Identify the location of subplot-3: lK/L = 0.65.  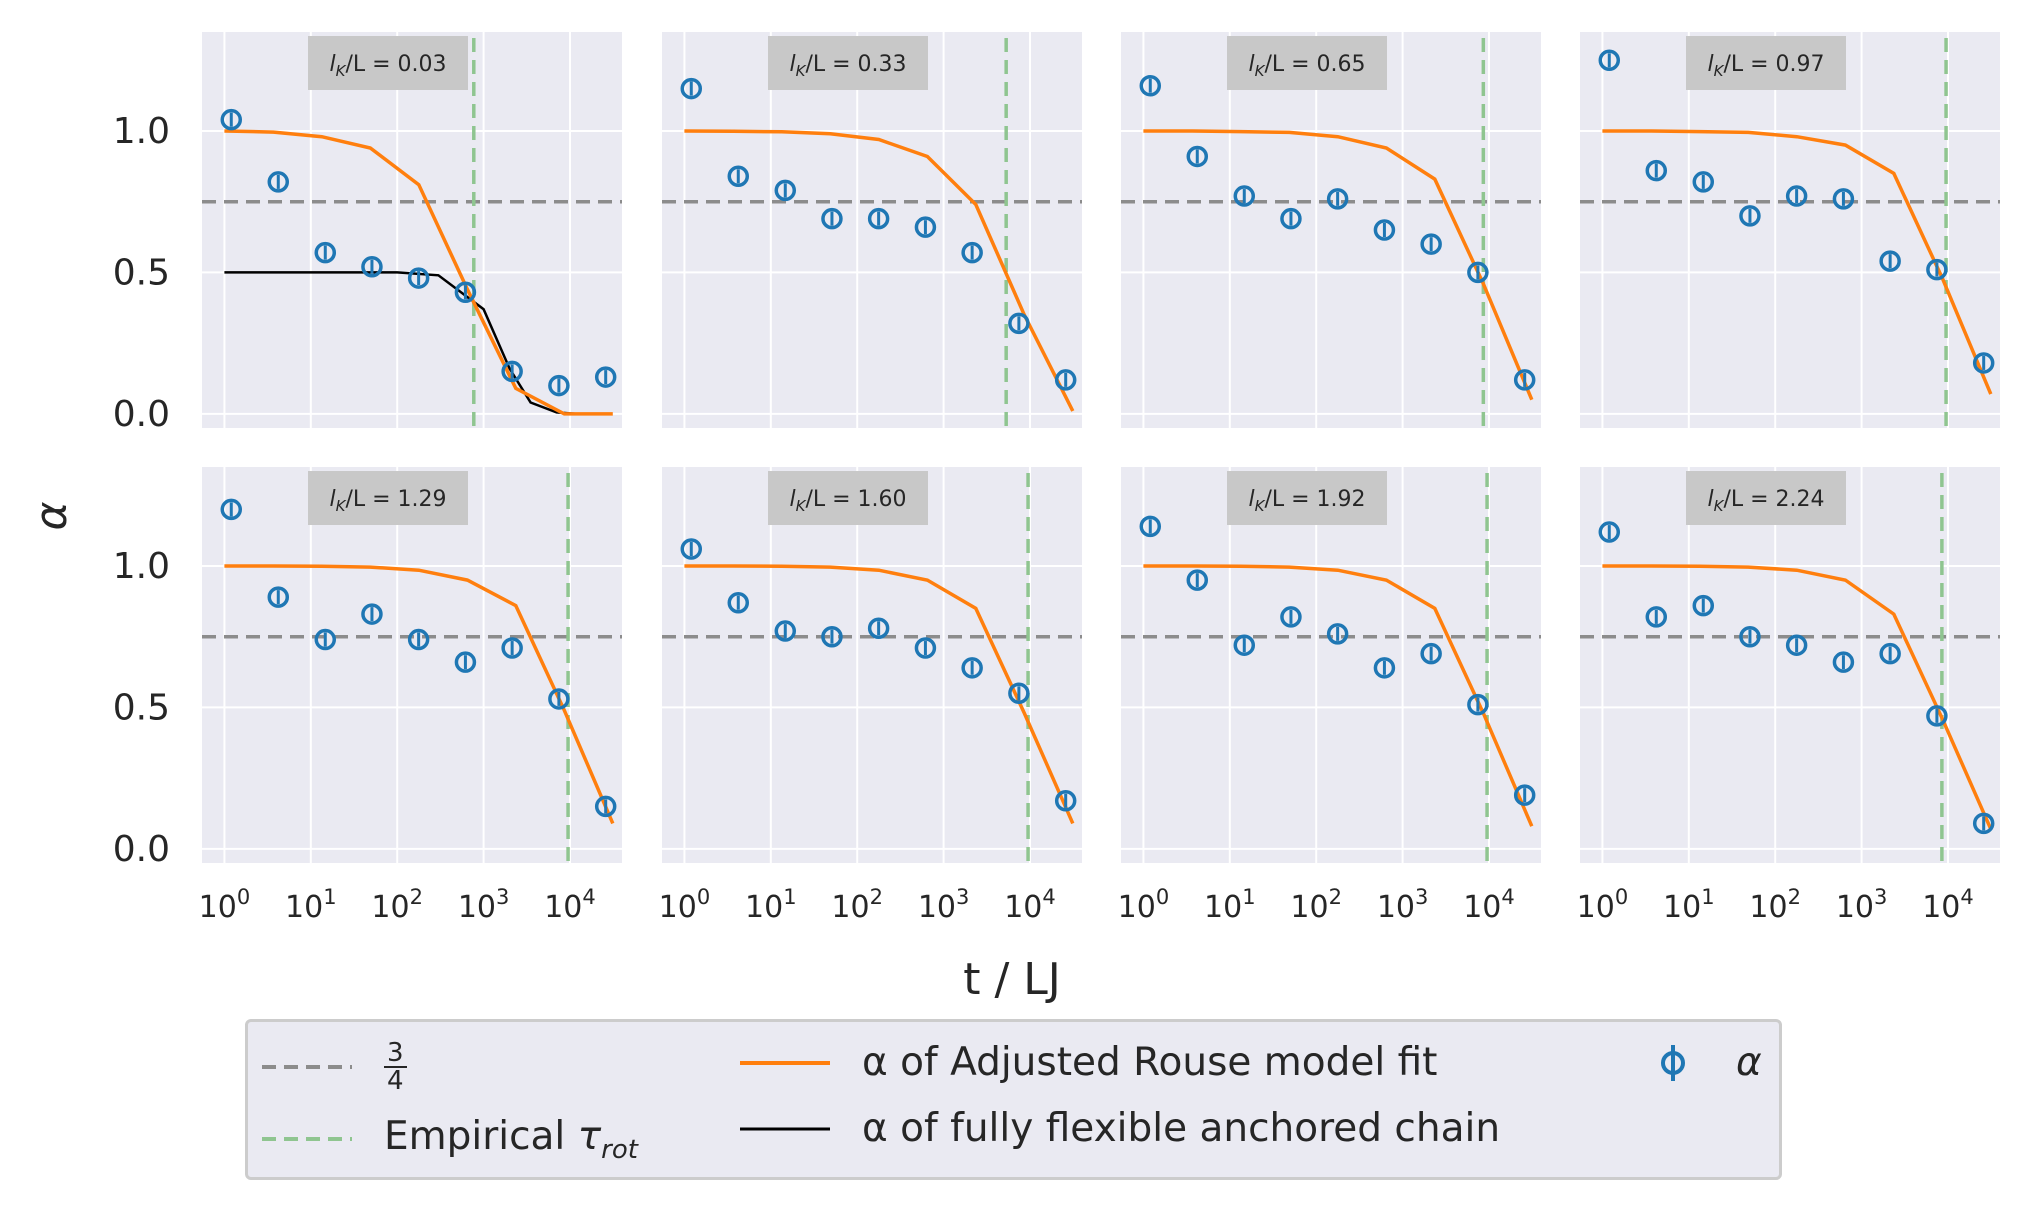
(1331, 230).